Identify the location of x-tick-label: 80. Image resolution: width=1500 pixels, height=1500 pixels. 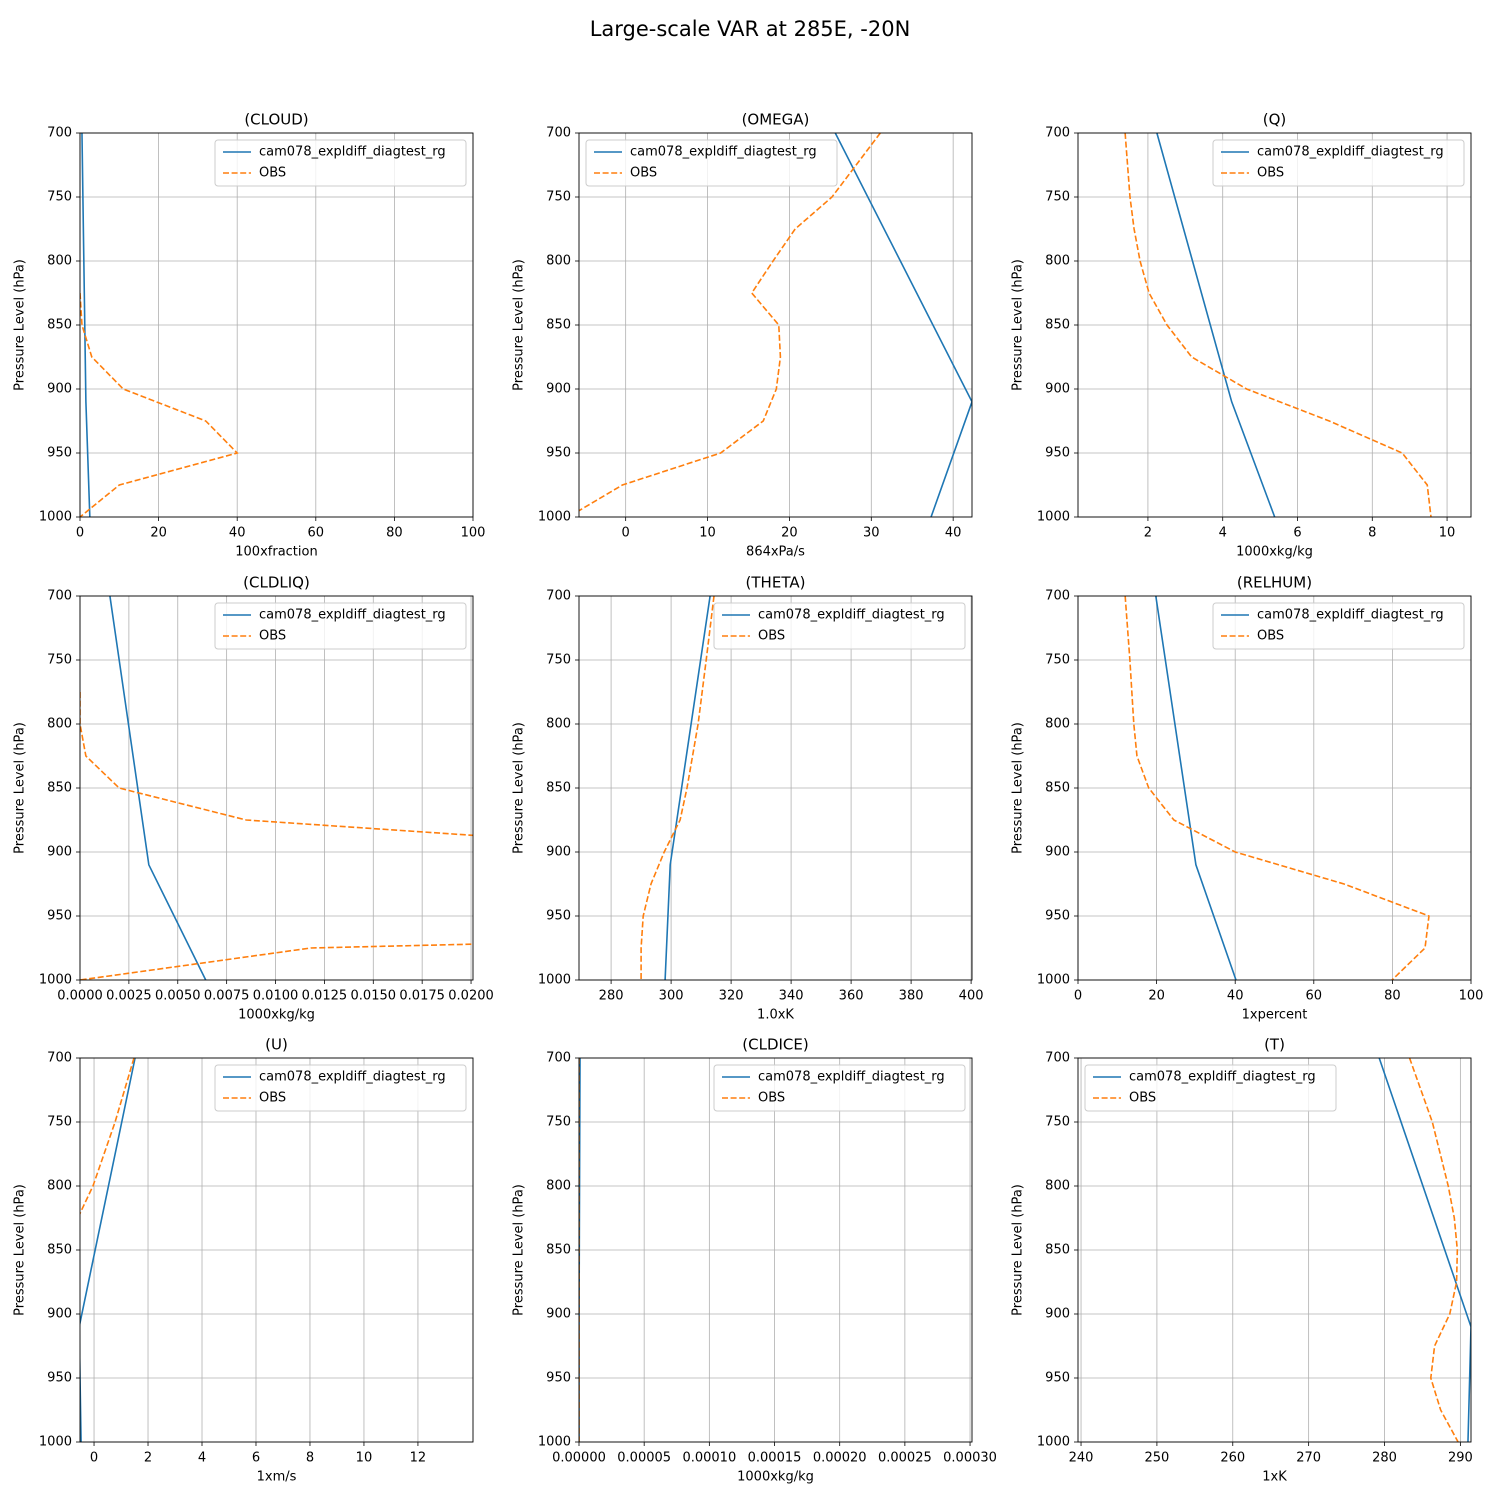
(394, 533).